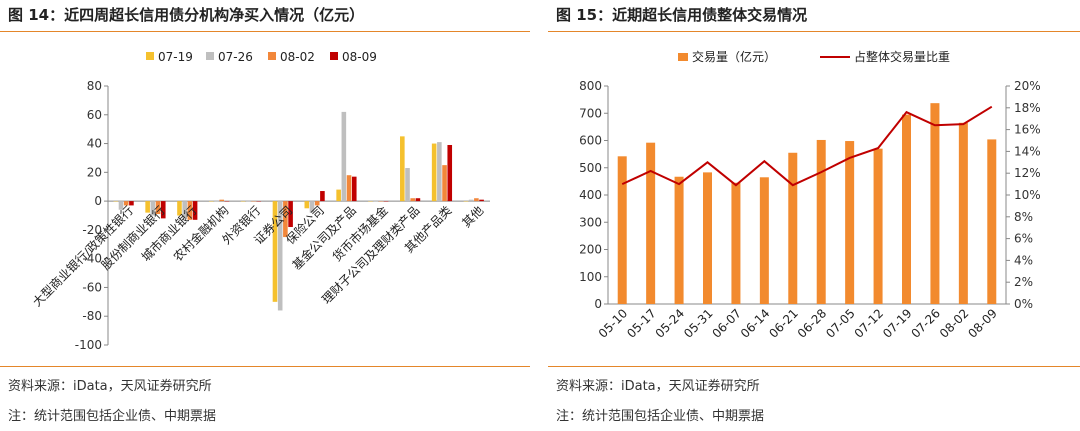  I want to click on right-y-tick-label: 6%, so click(1023, 239).